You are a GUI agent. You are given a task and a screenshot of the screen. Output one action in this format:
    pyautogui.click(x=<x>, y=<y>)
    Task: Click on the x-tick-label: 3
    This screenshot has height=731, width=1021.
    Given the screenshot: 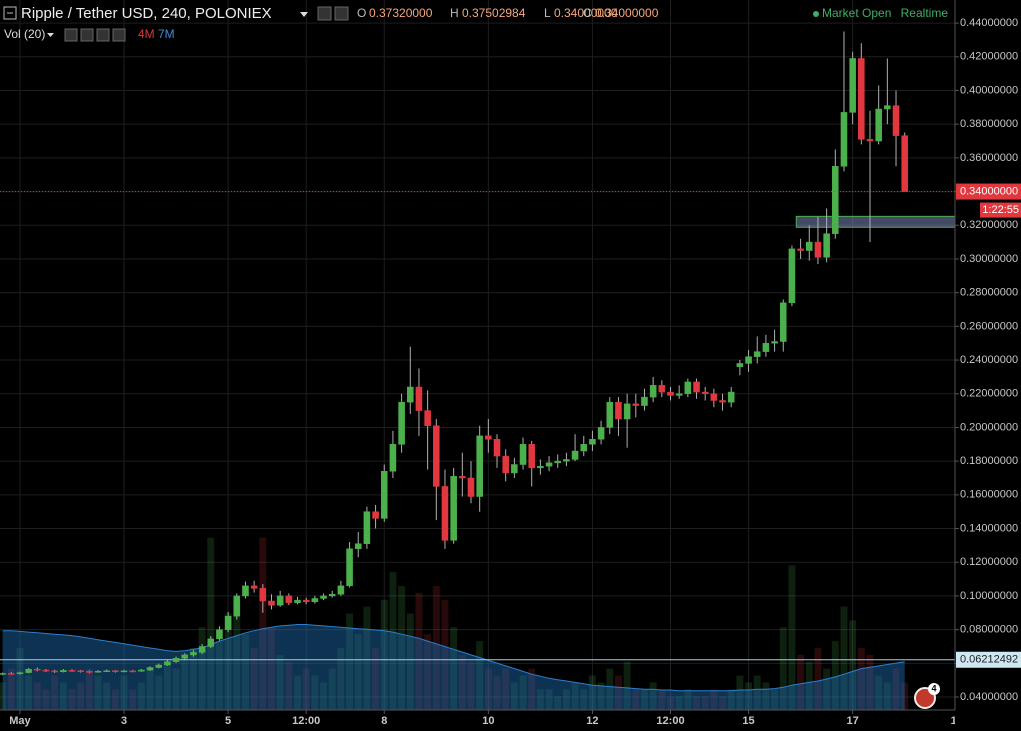 What is the action you would take?
    pyautogui.click(x=124, y=721)
    